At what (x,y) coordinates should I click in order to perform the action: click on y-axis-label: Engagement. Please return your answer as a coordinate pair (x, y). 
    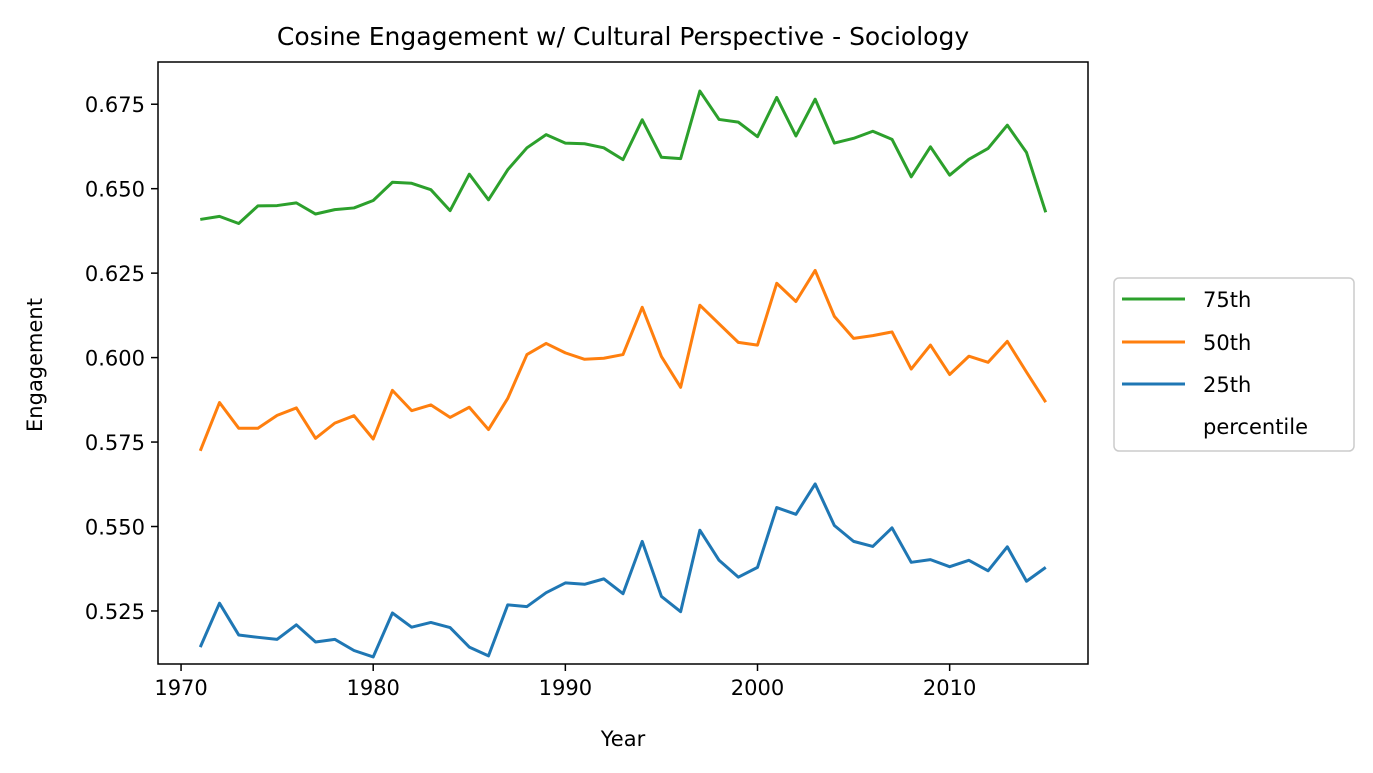
    Looking at the image, I should click on (35, 365).